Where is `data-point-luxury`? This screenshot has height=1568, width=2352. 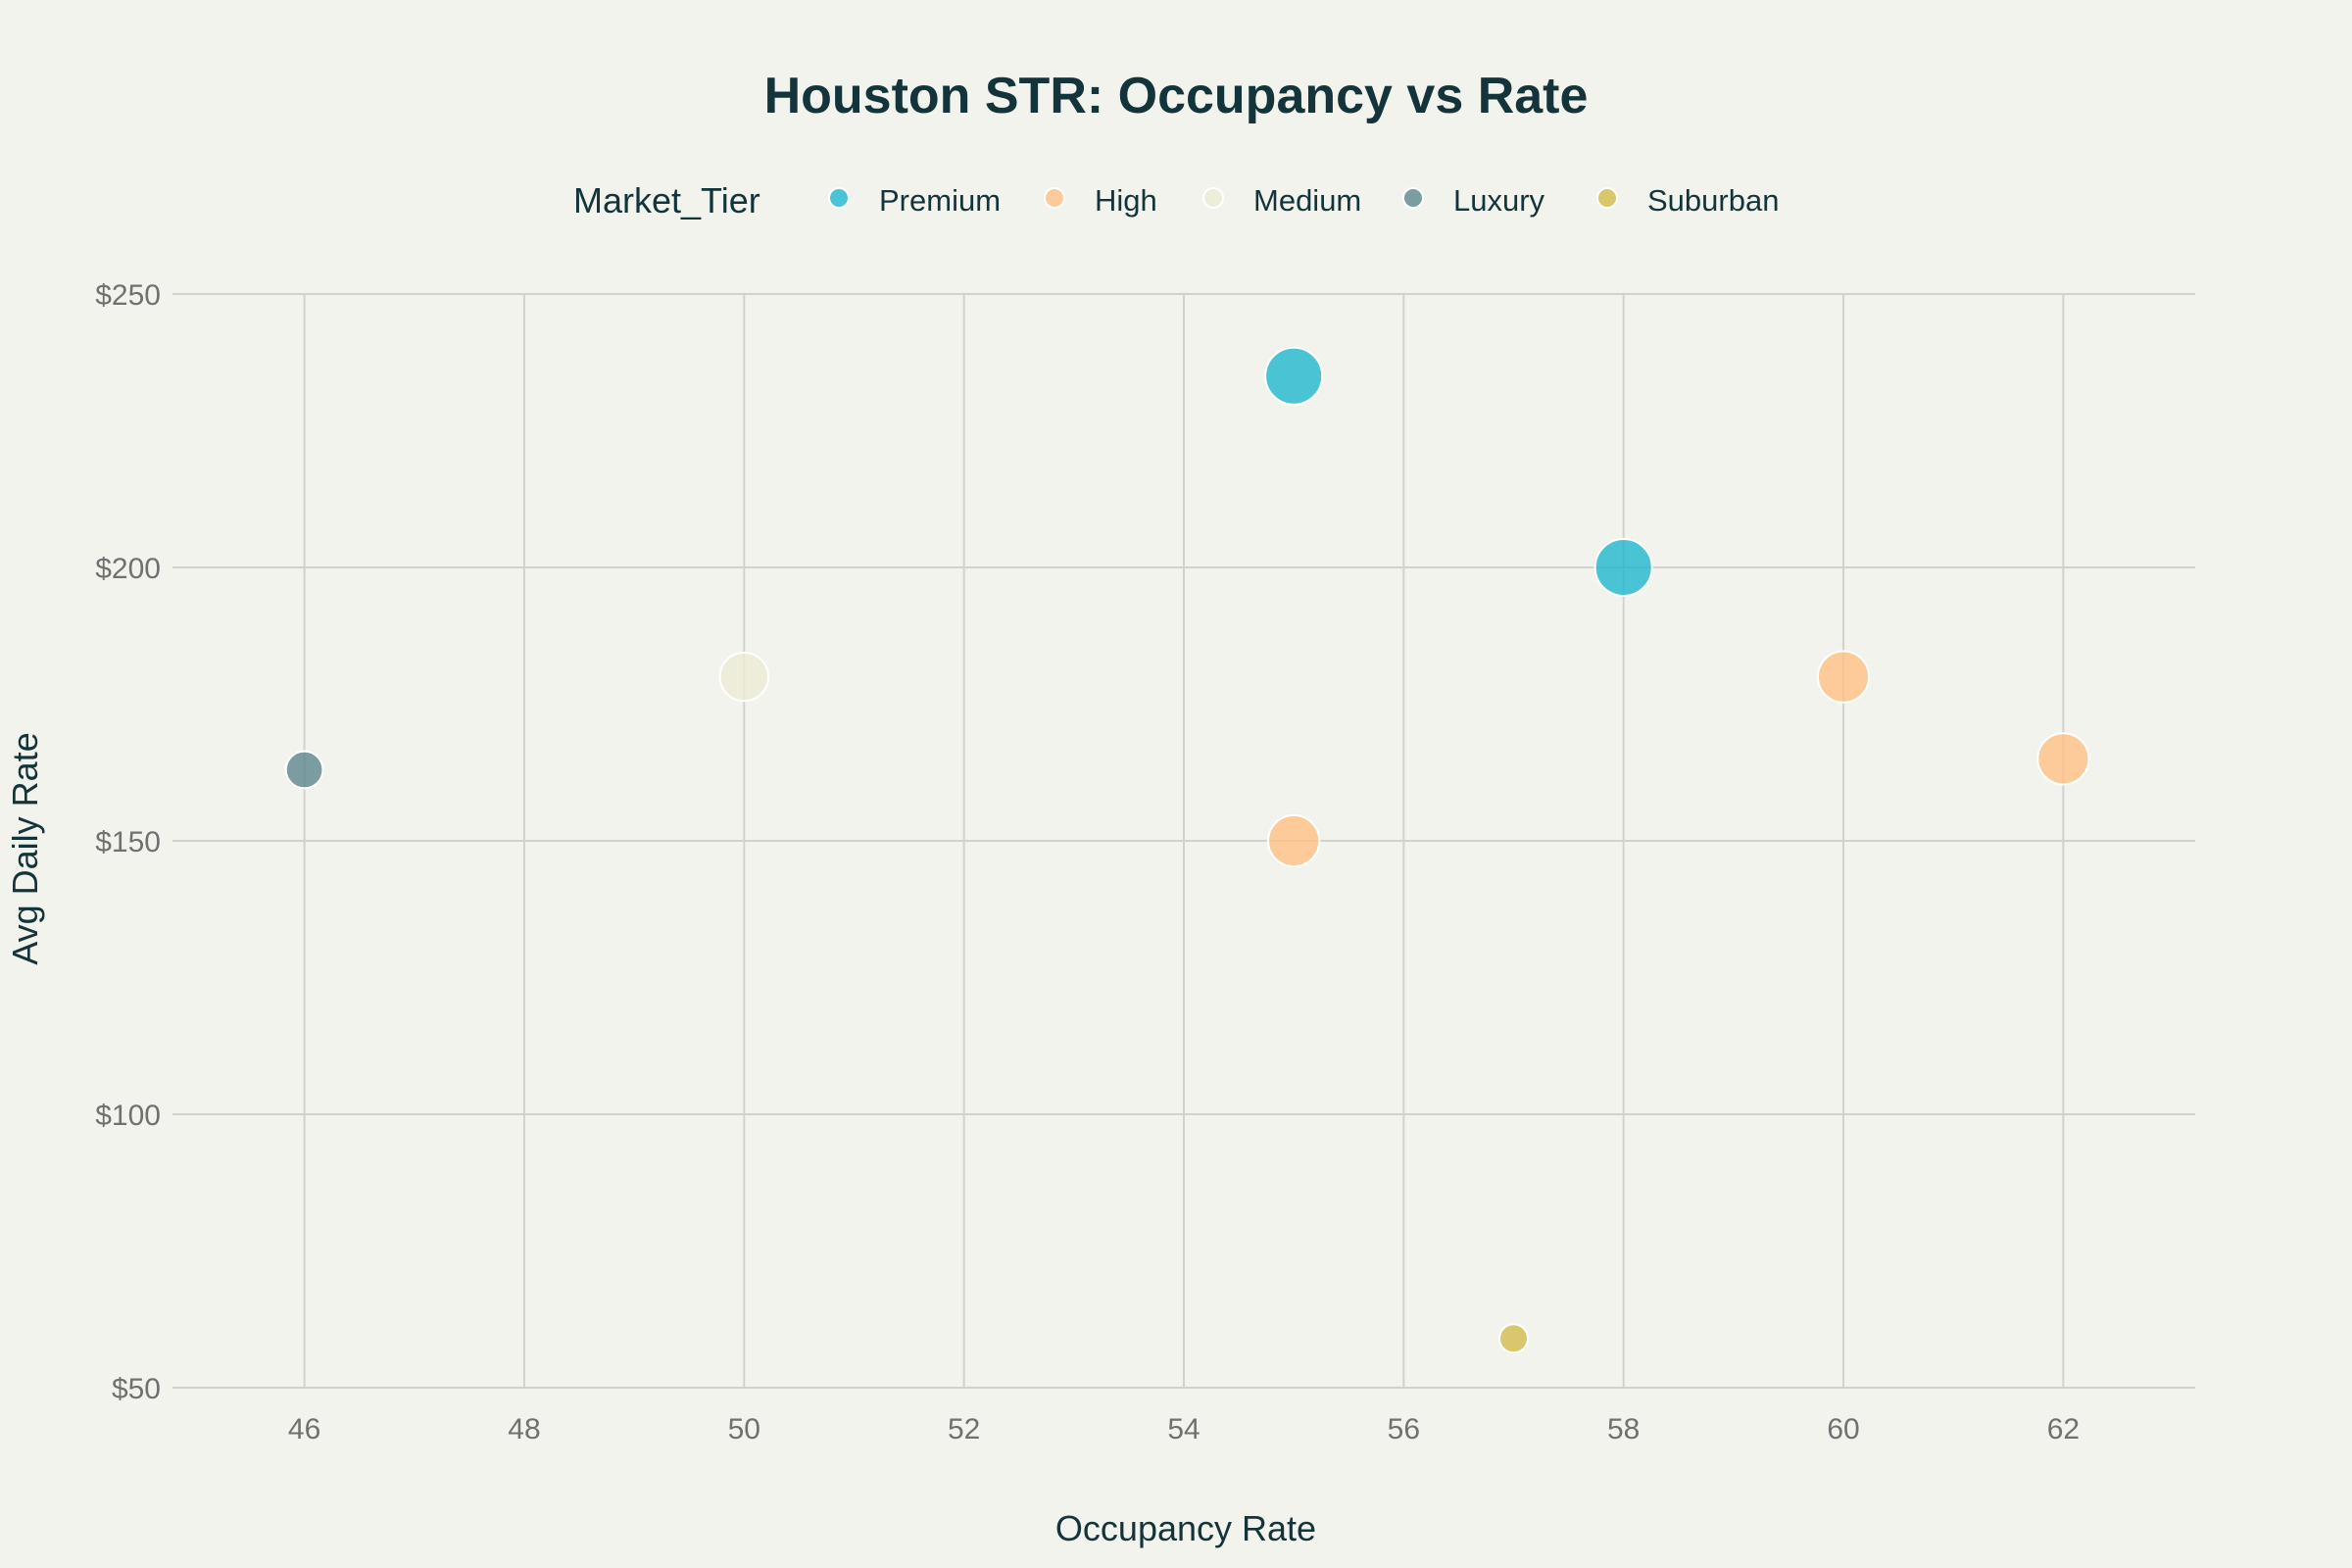
data-point-luxury is located at coordinates (304, 770).